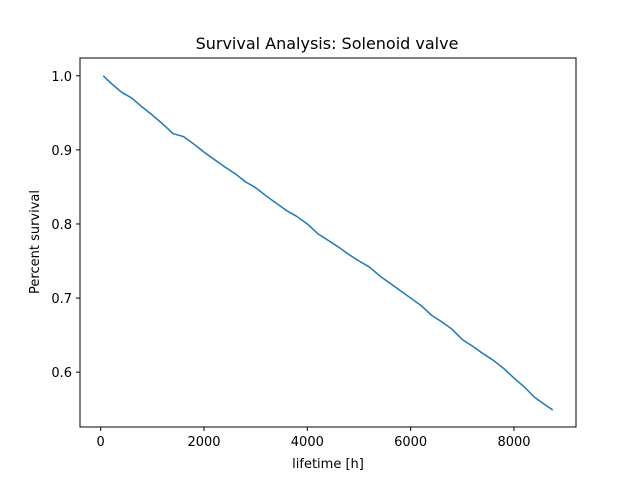 The width and height of the screenshot is (640, 480). Describe the element at coordinates (61, 225) in the screenshot. I see `y-tick-label: 0.8` at that location.